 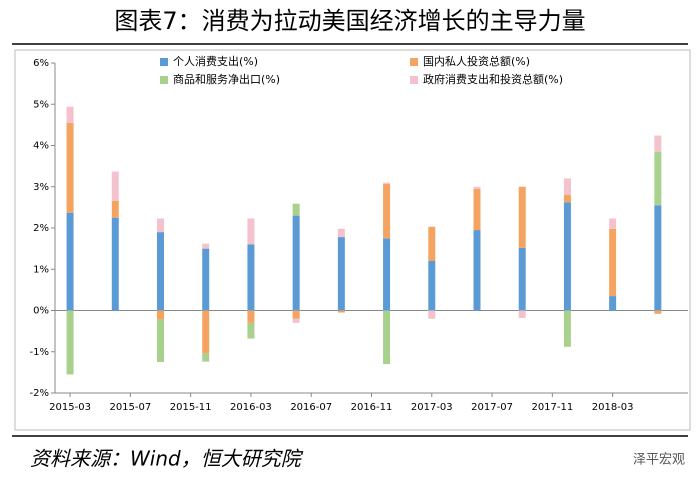 What do you see at coordinates (226, 79) in the screenshot?
I see `legend-label: 商品和服务净出口(%)` at bounding box center [226, 79].